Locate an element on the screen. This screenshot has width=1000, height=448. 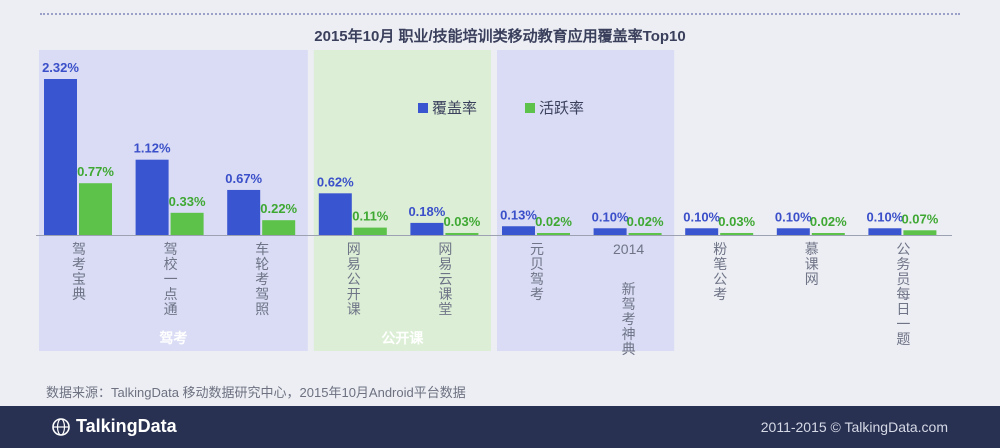
value-label-coverage-6: 0.10% is located at coordinates (610, 216).